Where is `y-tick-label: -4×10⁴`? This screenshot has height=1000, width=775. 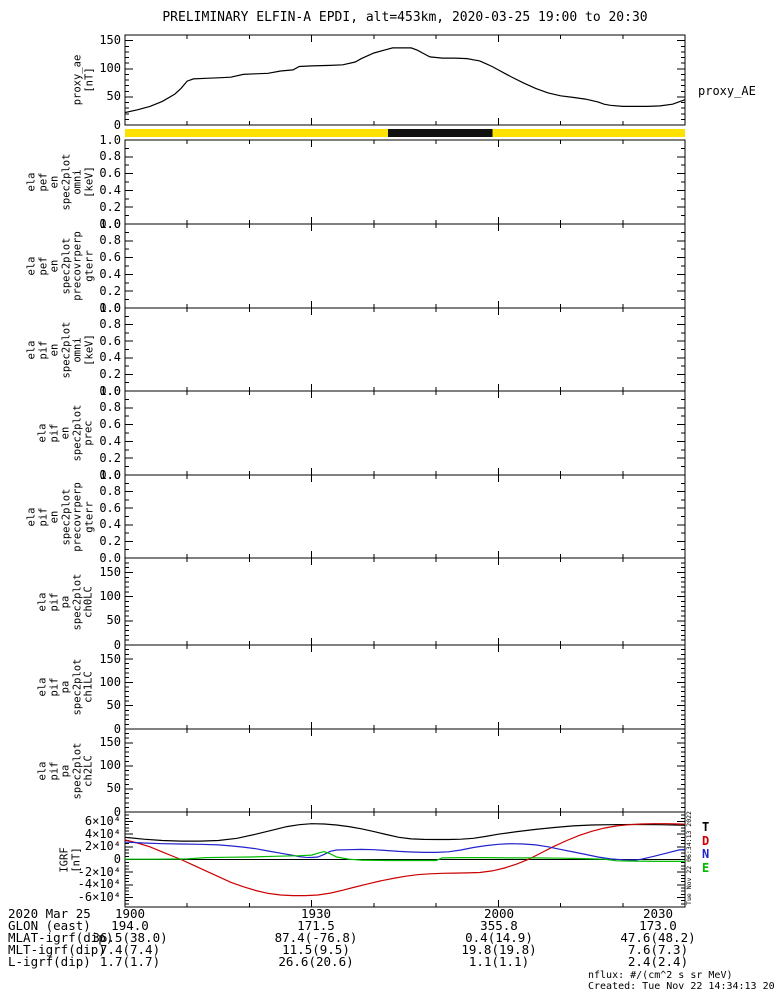 y-tick-label: -4×10⁴ is located at coordinates (99, 884).